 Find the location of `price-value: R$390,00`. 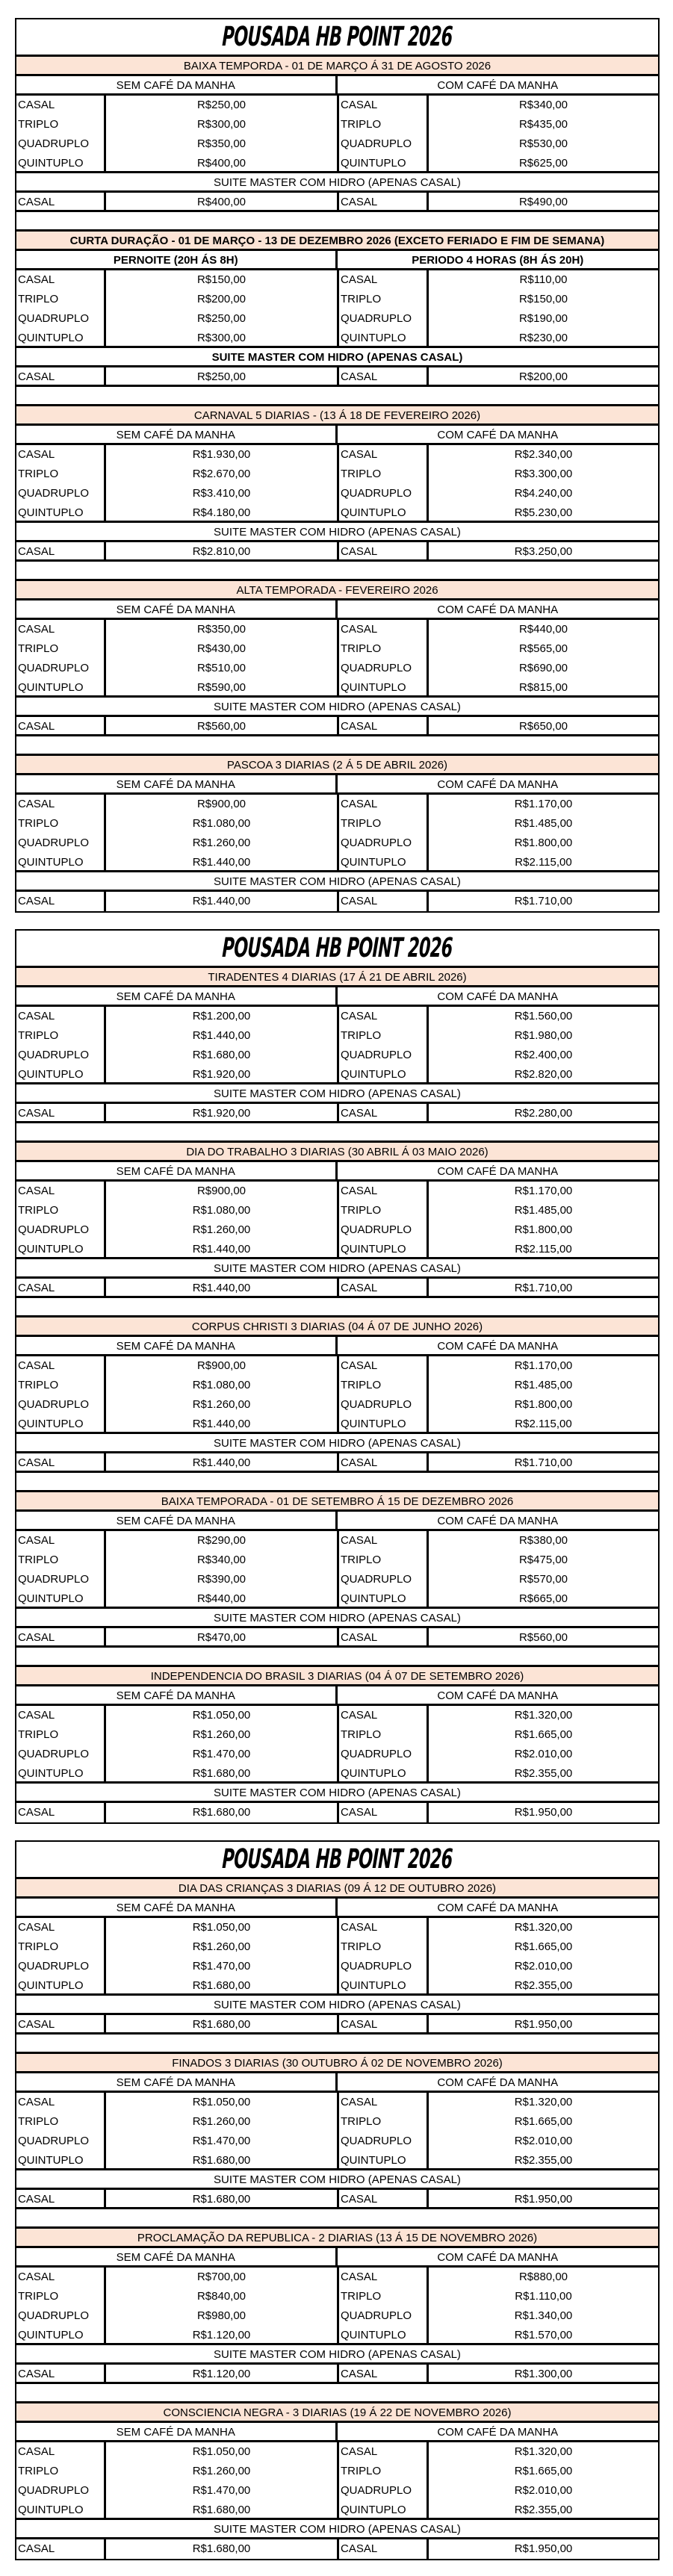

price-value: R$390,00 is located at coordinates (222, 1580).